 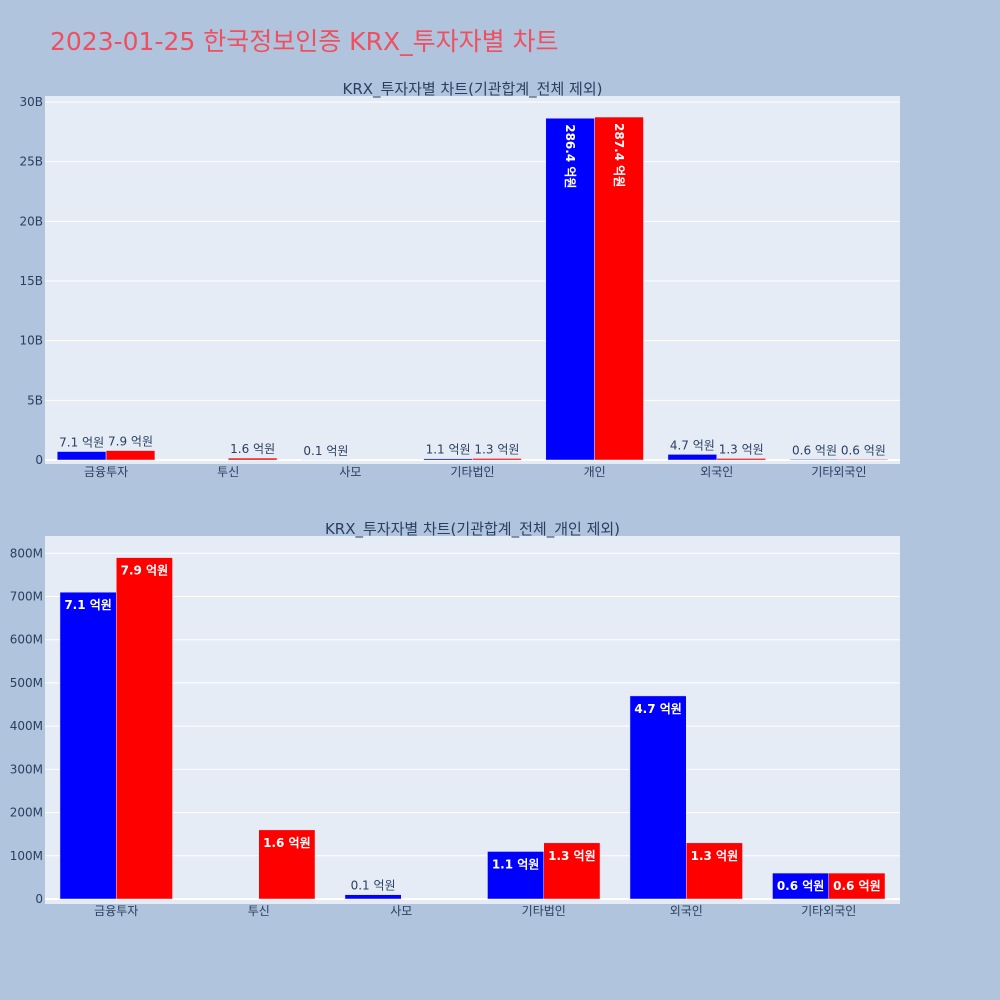 What do you see at coordinates (26, 813) in the screenshot?
I see `y-tick-label: 200M` at bounding box center [26, 813].